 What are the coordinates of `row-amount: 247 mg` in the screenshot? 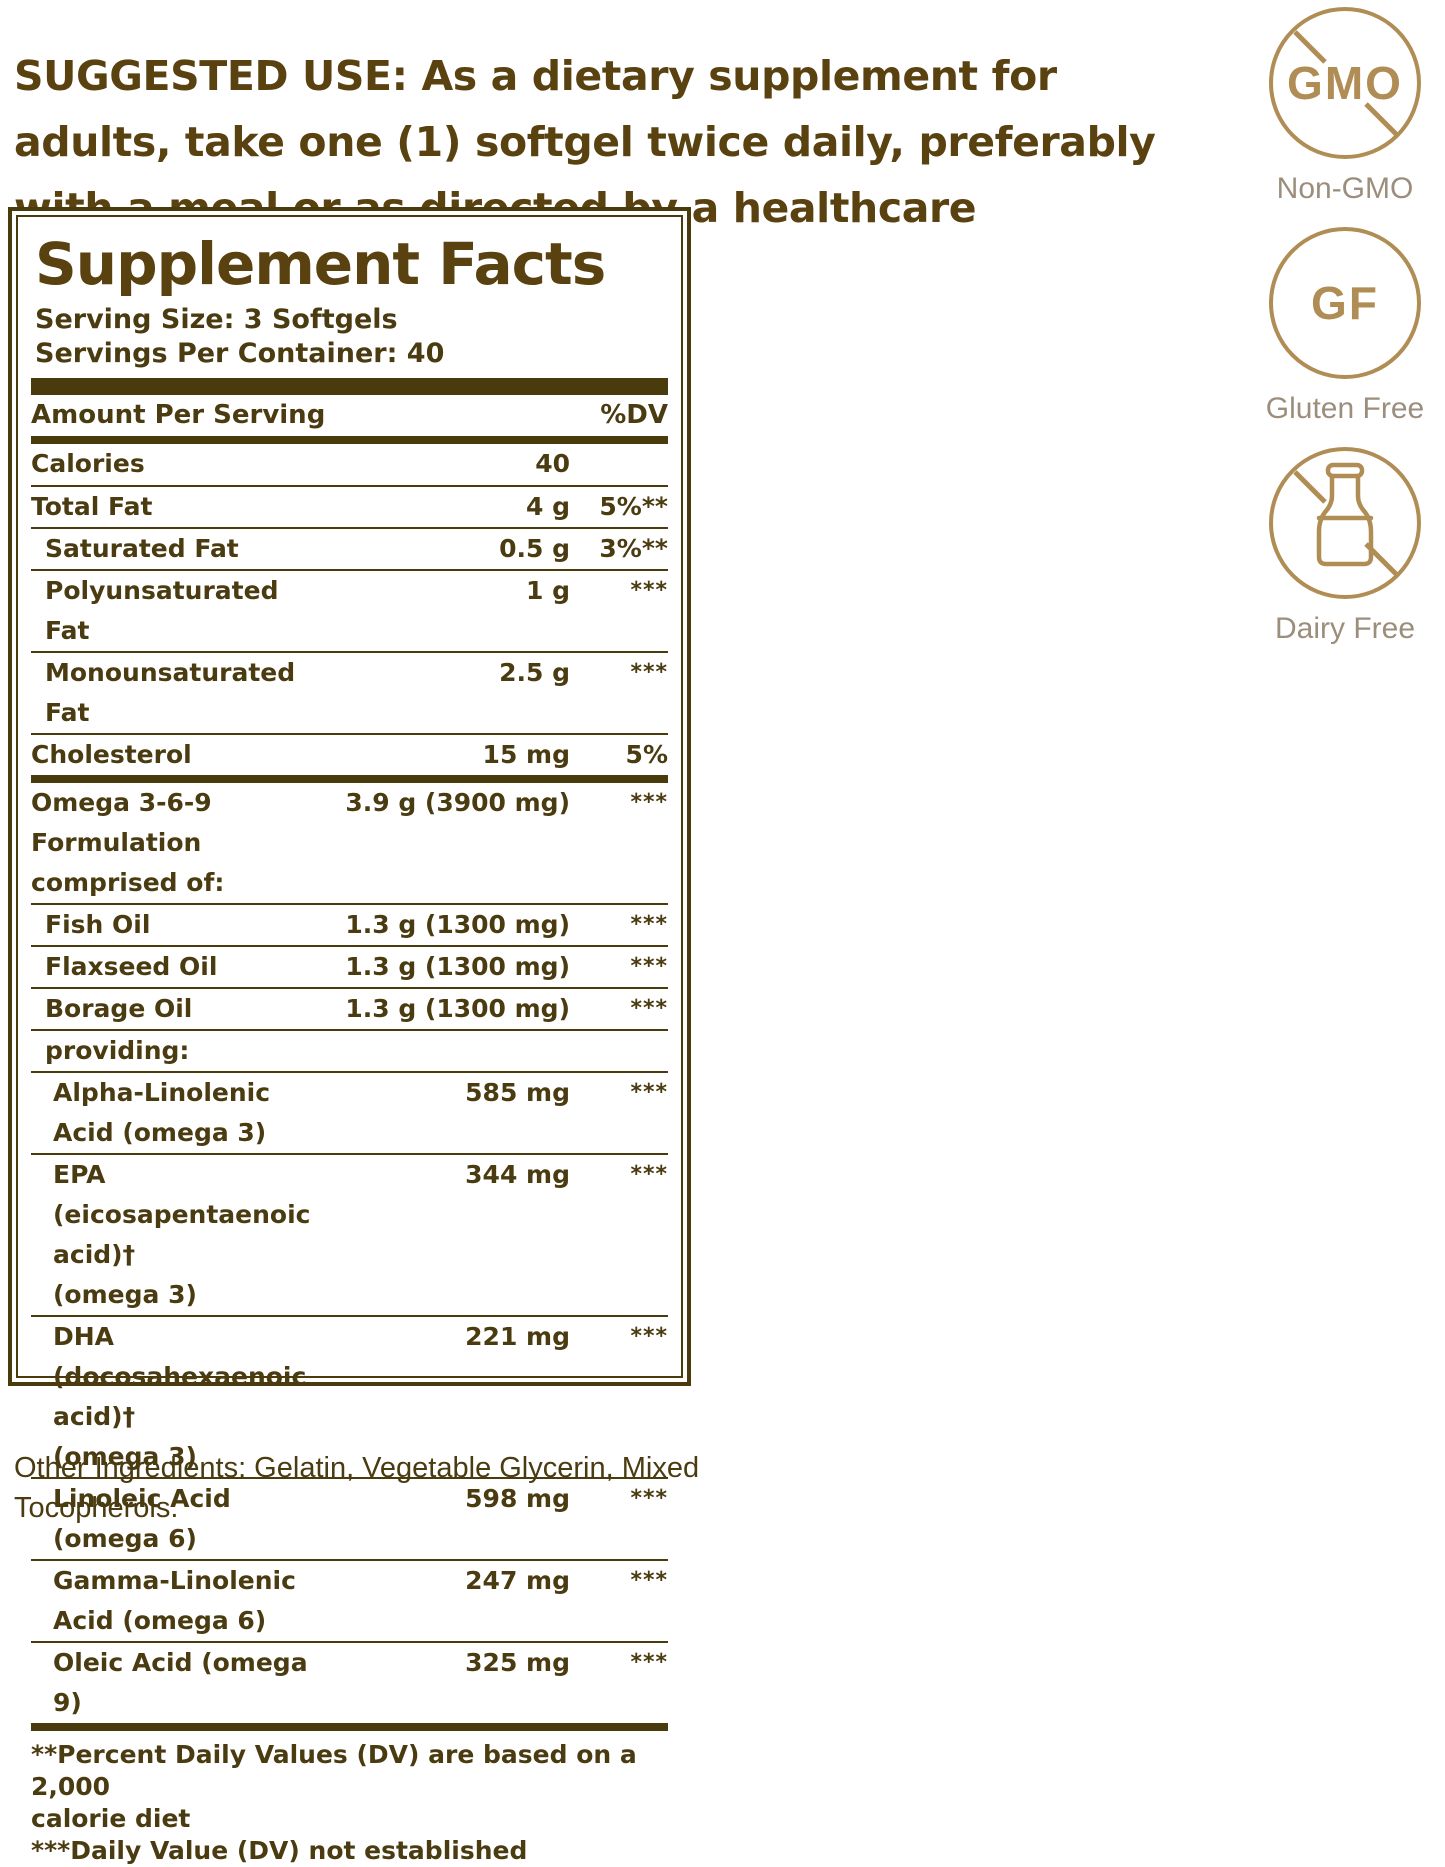 It's located at (517, 1580).